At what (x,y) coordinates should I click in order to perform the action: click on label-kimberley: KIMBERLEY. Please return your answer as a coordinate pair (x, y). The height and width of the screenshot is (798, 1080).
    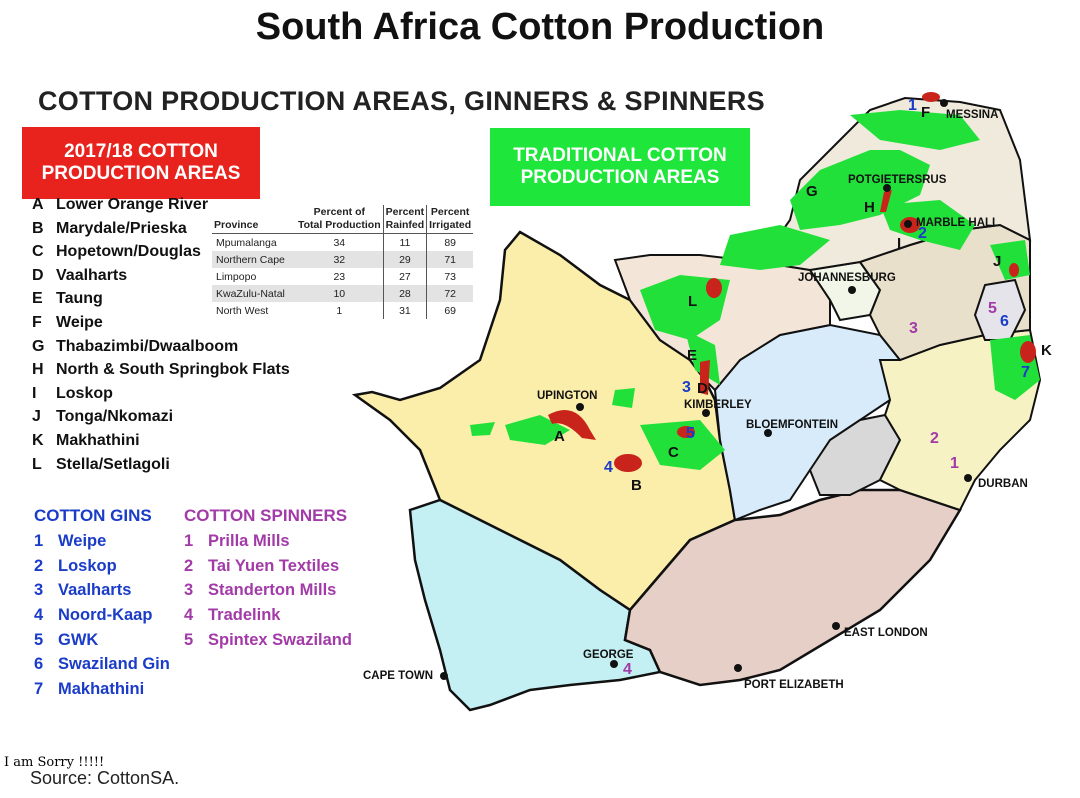
    Looking at the image, I should click on (718, 405).